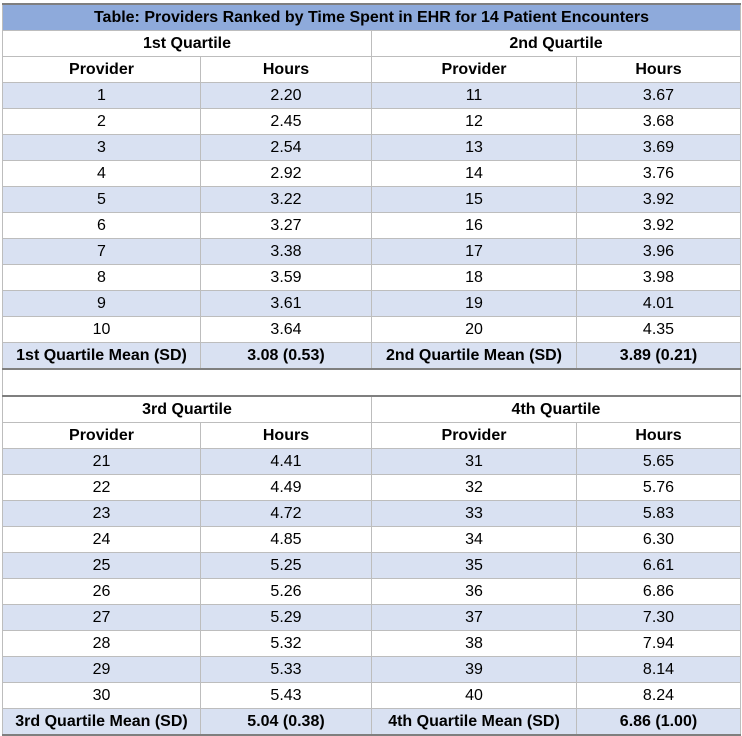 The height and width of the screenshot is (736, 742). I want to click on provider-cell: 30, so click(101, 695).